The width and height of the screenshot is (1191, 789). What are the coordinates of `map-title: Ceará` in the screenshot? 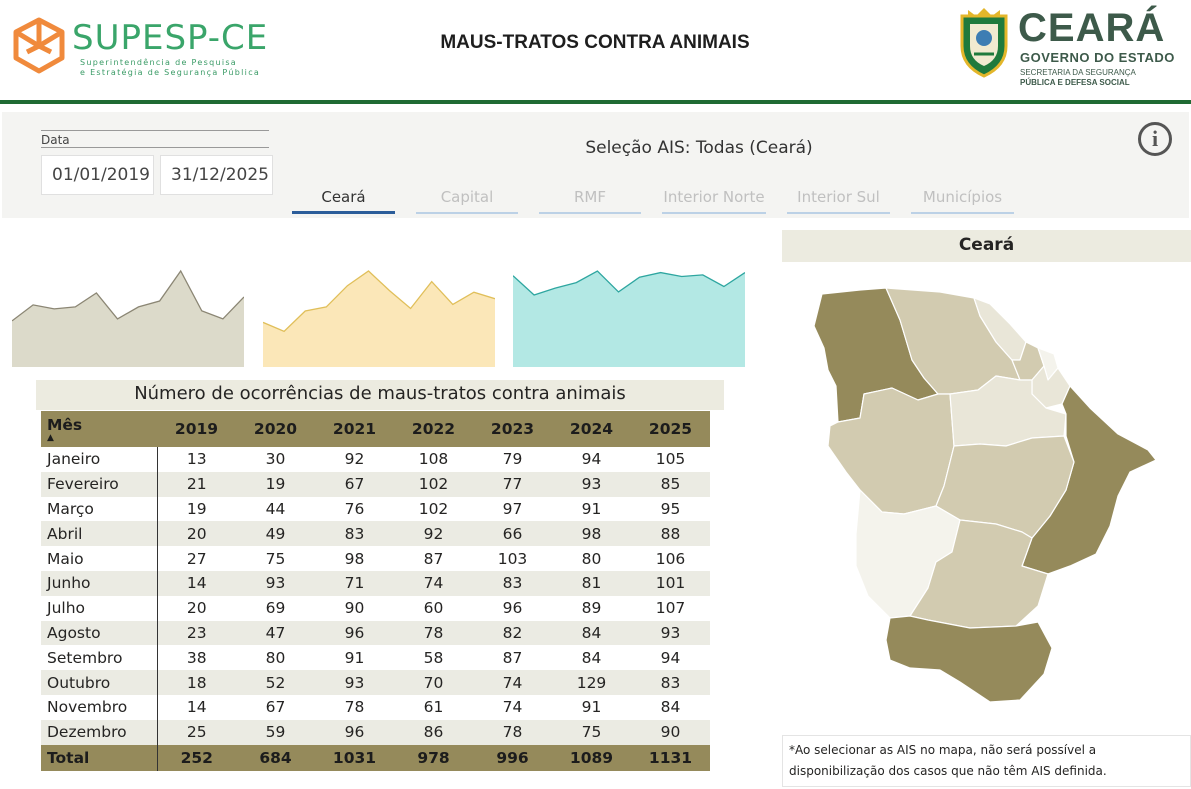 It's located at (986, 246).